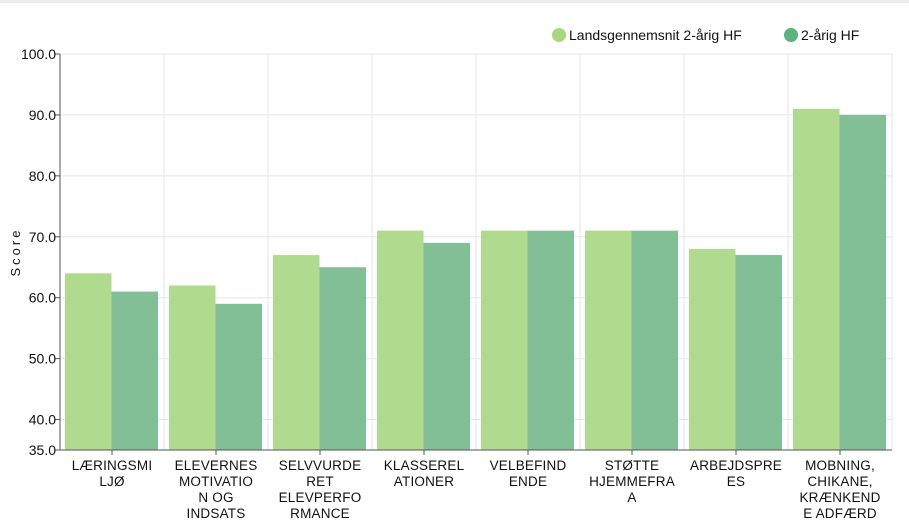 Image resolution: width=909 pixels, height=523 pixels. What do you see at coordinates (42, 176) in the screenshot?
I see `y-tick-label: 80.0` at bounding box center [42, 176].